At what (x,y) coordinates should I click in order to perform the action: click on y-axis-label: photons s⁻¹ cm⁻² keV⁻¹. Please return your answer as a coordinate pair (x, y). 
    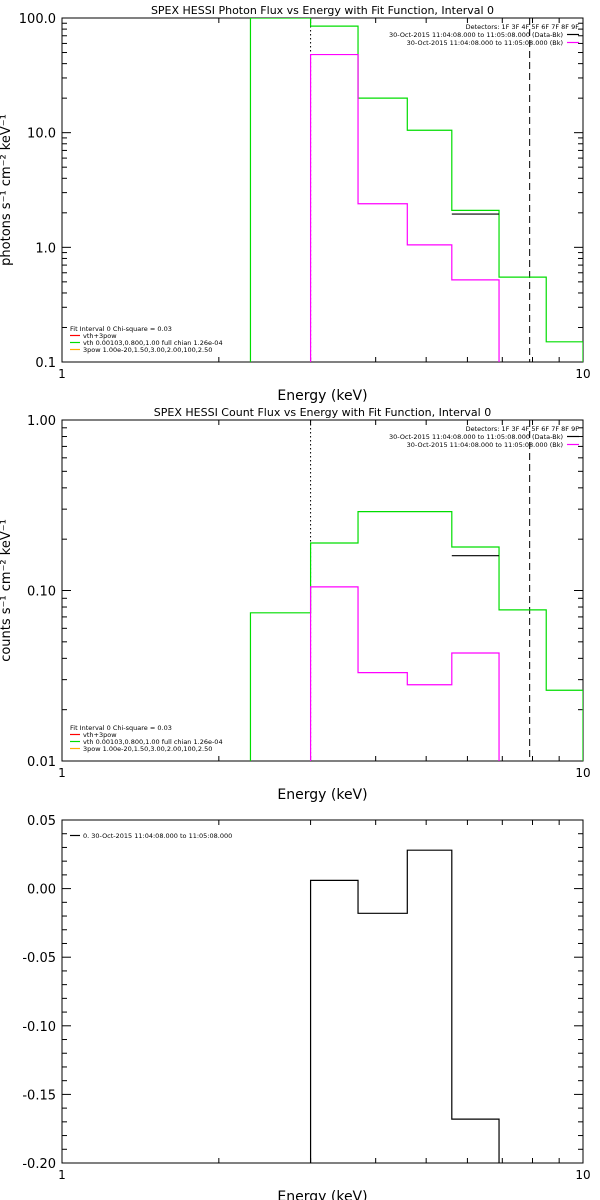
    Looking at the image, I should click on (7, 190).